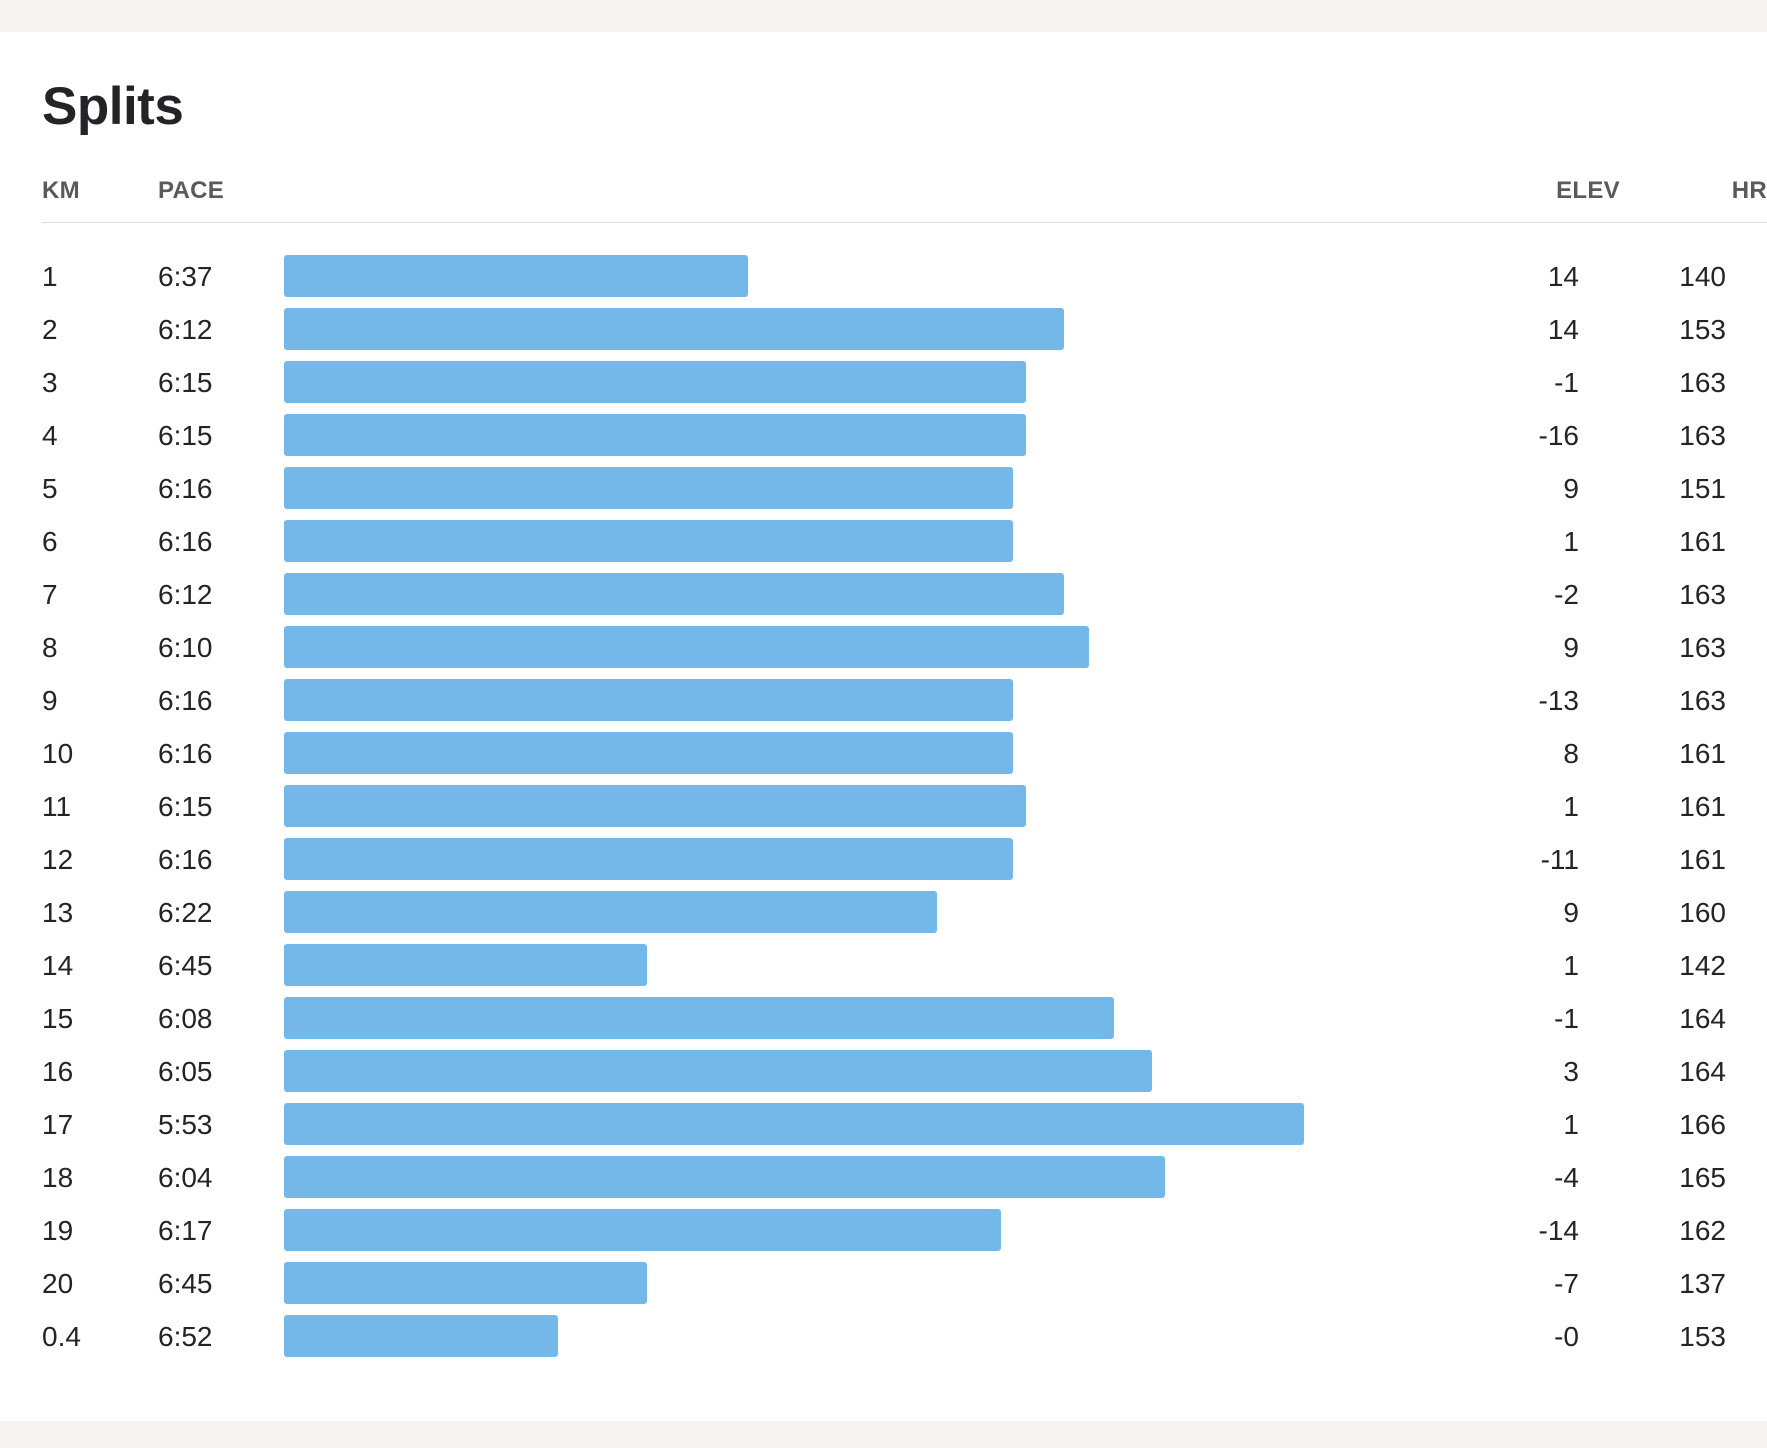 The width and height of the screenshot is (1767, 1448). Describe the element at coordinates (58, 1018) in the screenshot. I see `split-km: 15` at that location.